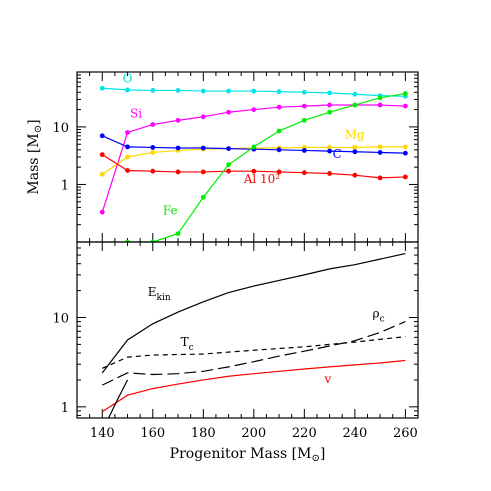 This screenshot has height=491, width=491. Describe the element at coordinates (304, 433) in the screenshot. I see `x-tick-label: 220` at that location.